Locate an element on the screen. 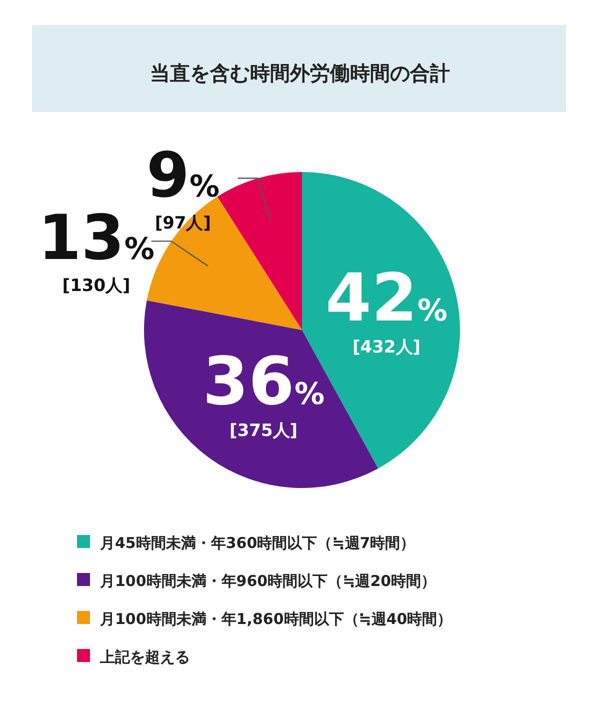 This screenshot has height=701, width=600. text: [375人] is located at coordinates (264, 430).